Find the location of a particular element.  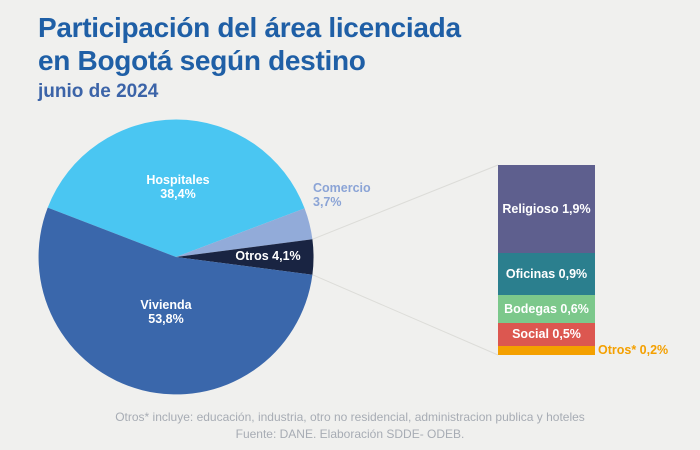

callout-line-top is located at coordinates (405, 202).